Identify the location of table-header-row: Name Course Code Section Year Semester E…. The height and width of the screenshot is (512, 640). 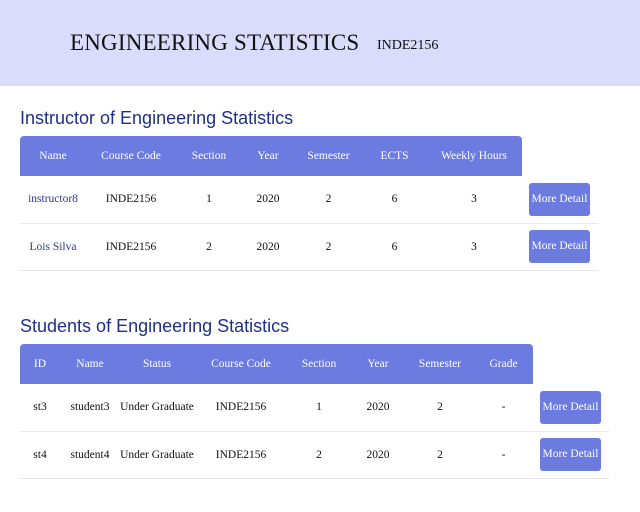
(309, 156).